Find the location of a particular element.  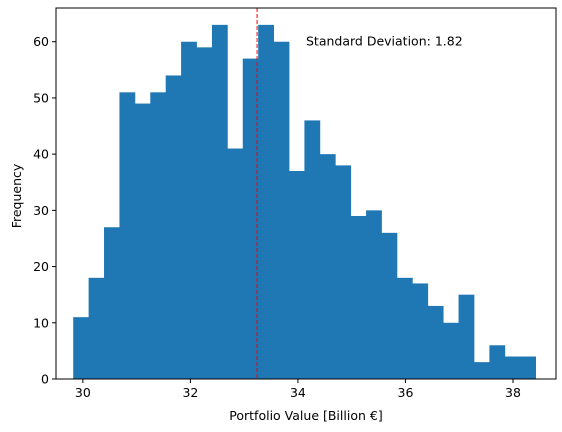

y-tick-label: 10 is located at coordinates (41, 322).